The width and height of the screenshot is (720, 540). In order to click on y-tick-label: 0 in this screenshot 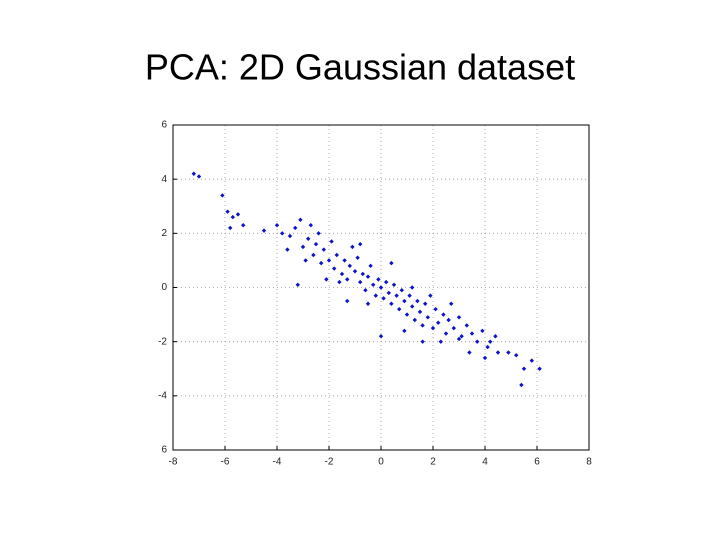, I will do `click(164, 287)`.